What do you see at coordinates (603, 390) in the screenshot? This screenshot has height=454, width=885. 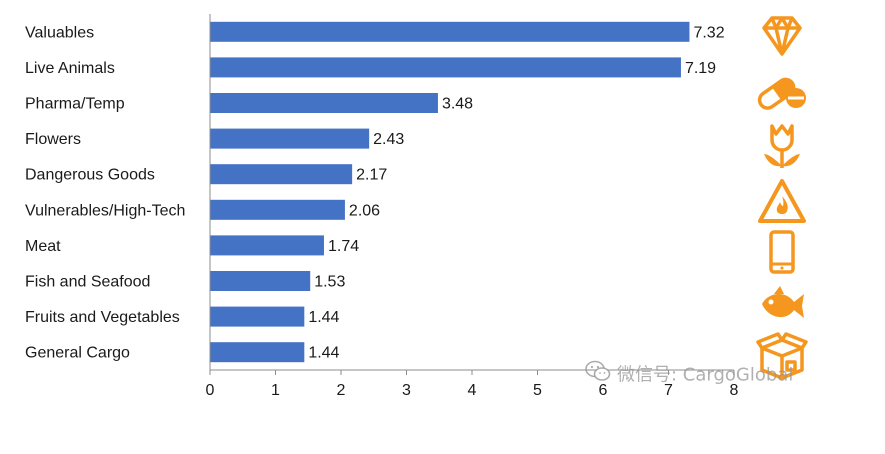 I see `x-tick-label: 6` at bounding box center [603, 390].